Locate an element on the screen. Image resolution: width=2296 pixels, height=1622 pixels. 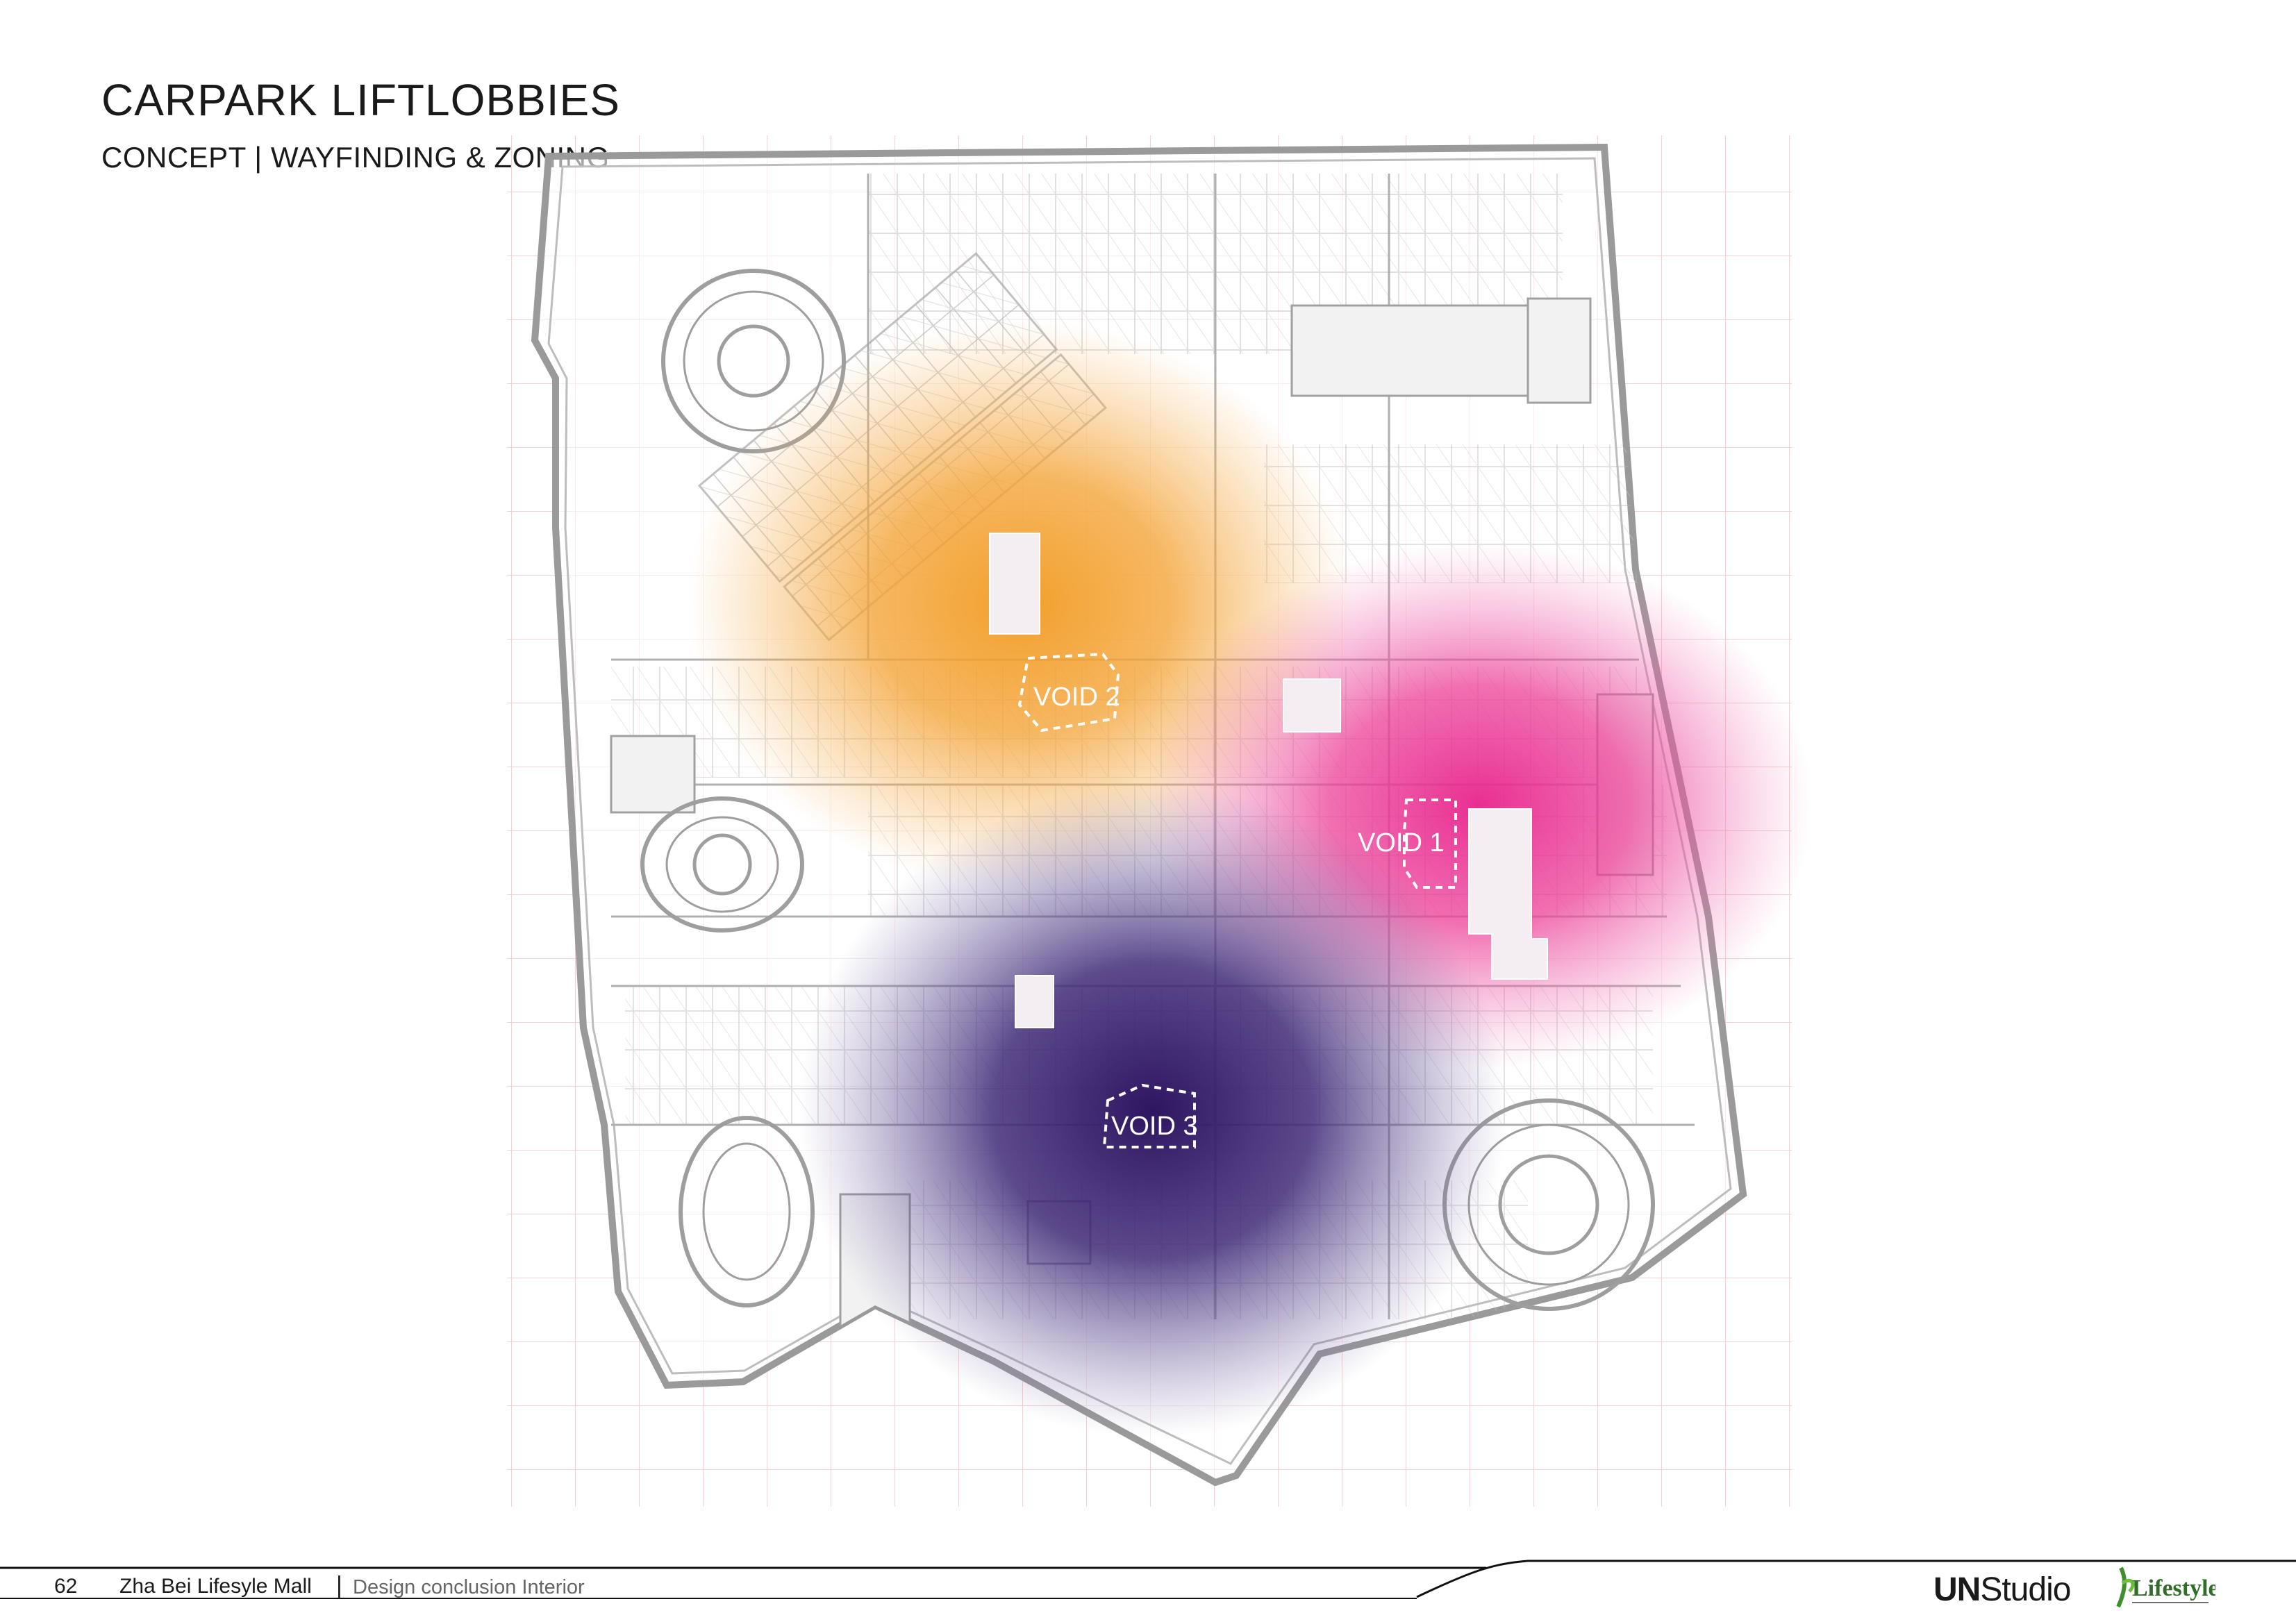
page-title: CARPARK LIFTLOBBIES is located at coordinates (361, 100).